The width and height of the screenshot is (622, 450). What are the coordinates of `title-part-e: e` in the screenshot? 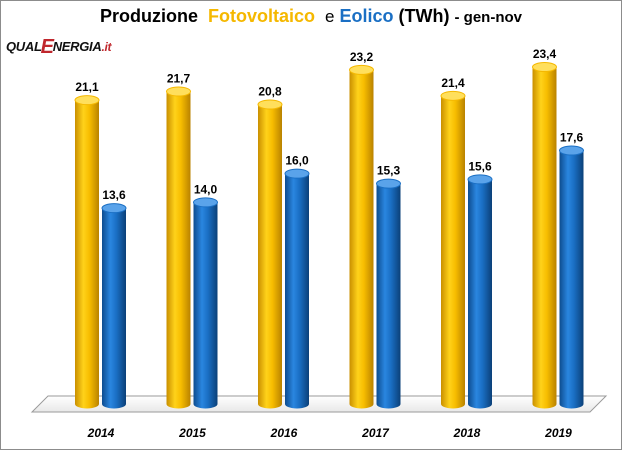 It's located at (330, 16).